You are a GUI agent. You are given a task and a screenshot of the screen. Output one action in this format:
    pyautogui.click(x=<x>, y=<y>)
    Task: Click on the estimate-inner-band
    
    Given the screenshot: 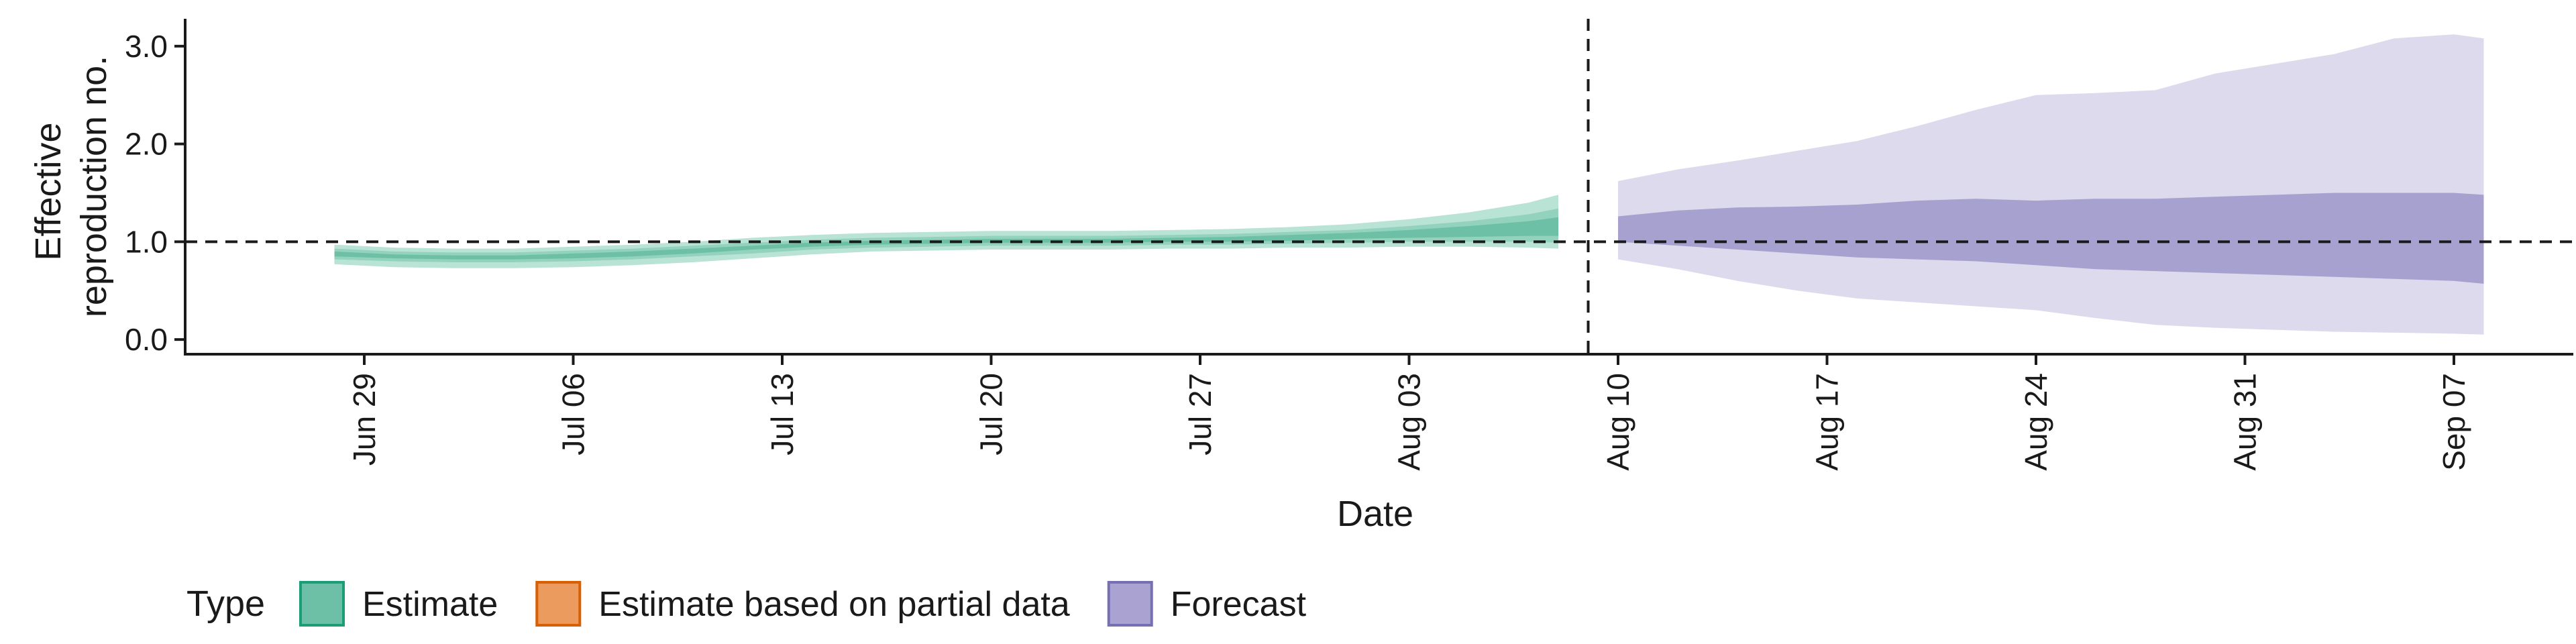 What is the action you would take?
    pyautogui.click(x=946, y=238)
    